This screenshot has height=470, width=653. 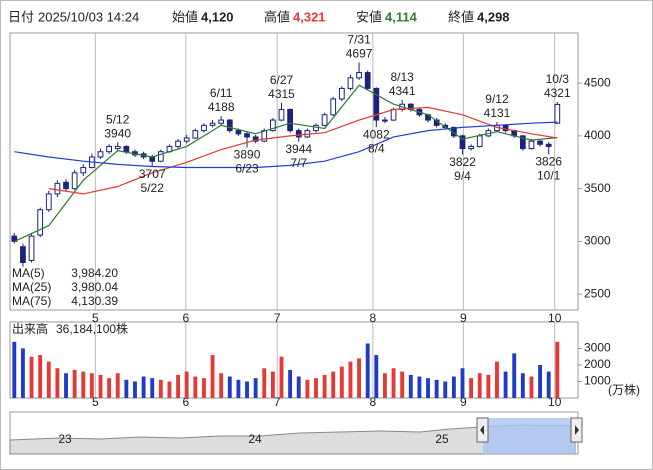 What do you see at coordinates (555, 402) in the screenshot?
I see `x-tick-label: 10` at bounding box center [555, 402].